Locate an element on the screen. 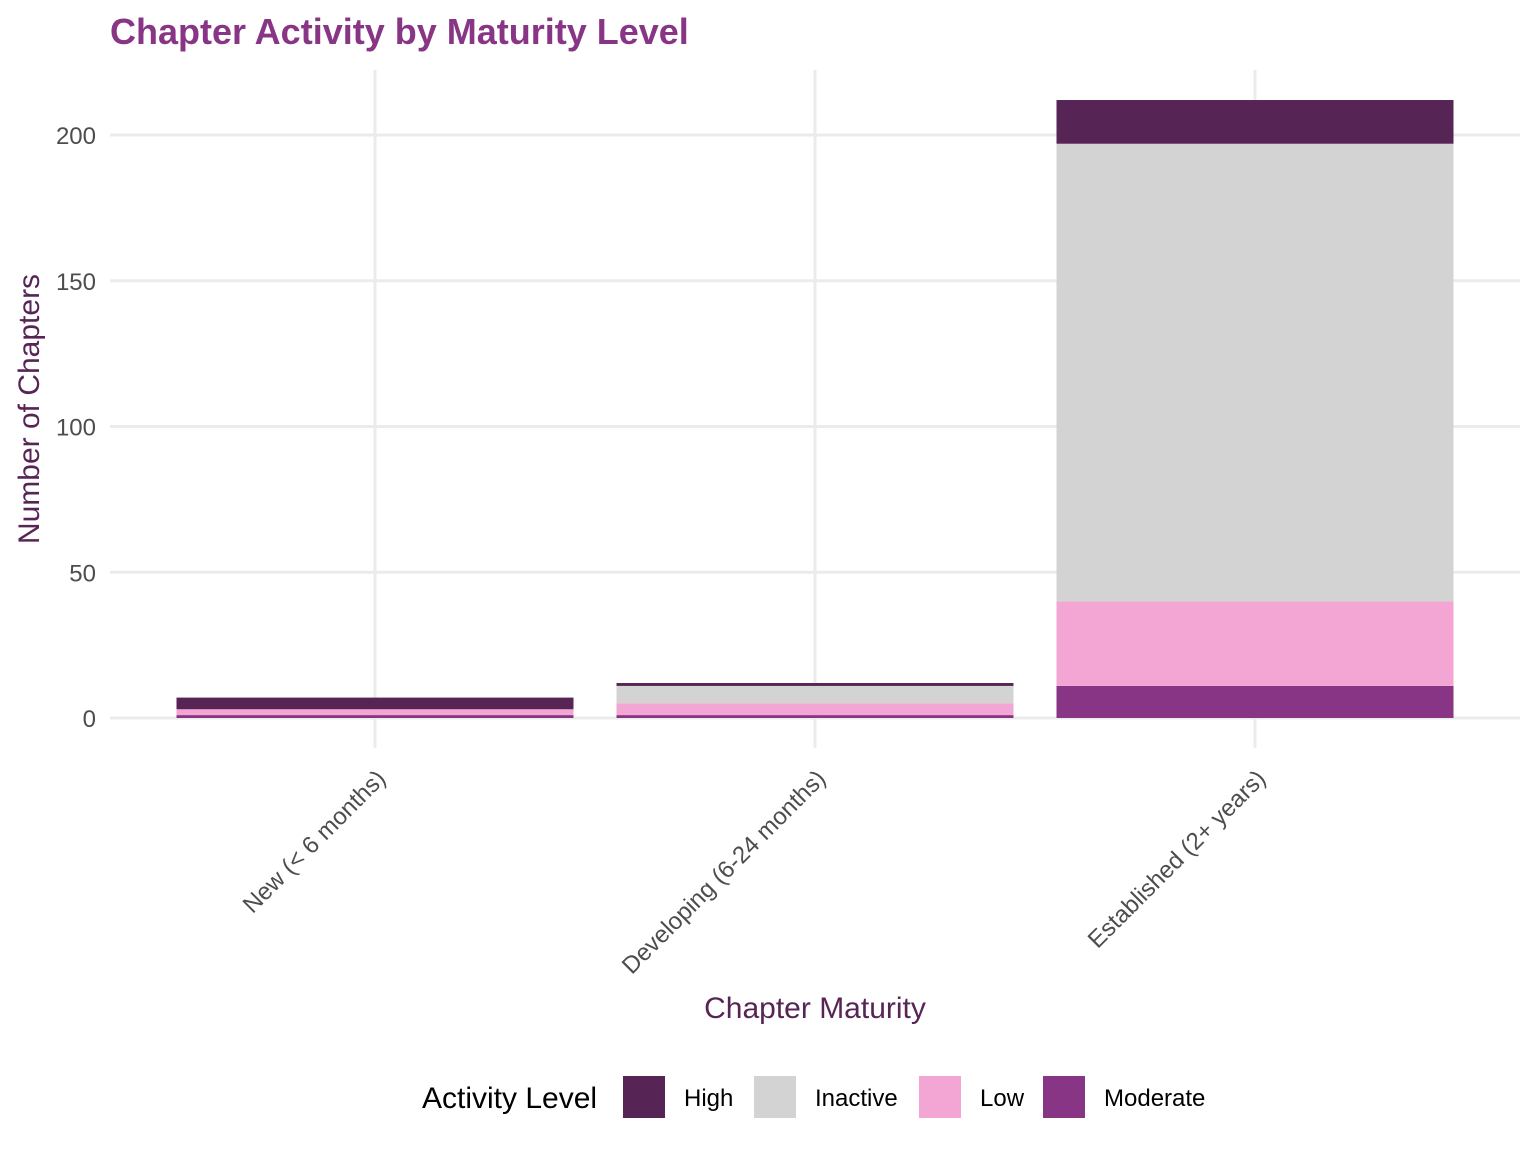 The image size is (1536, 1157). y-tick-label: 150 is located at coordinates (76, 282).